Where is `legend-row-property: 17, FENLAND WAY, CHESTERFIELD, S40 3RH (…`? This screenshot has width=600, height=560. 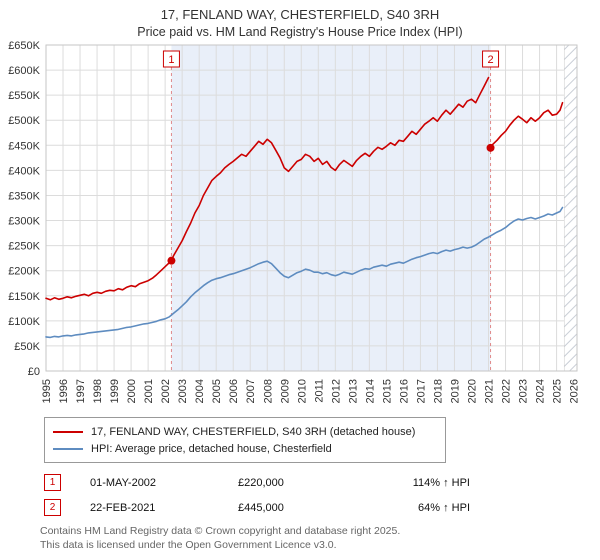
legend-row-property: 17, FENLAND WAY, CHESTERFIELD, S40 3RH (… is located at coordinates (245, 431).